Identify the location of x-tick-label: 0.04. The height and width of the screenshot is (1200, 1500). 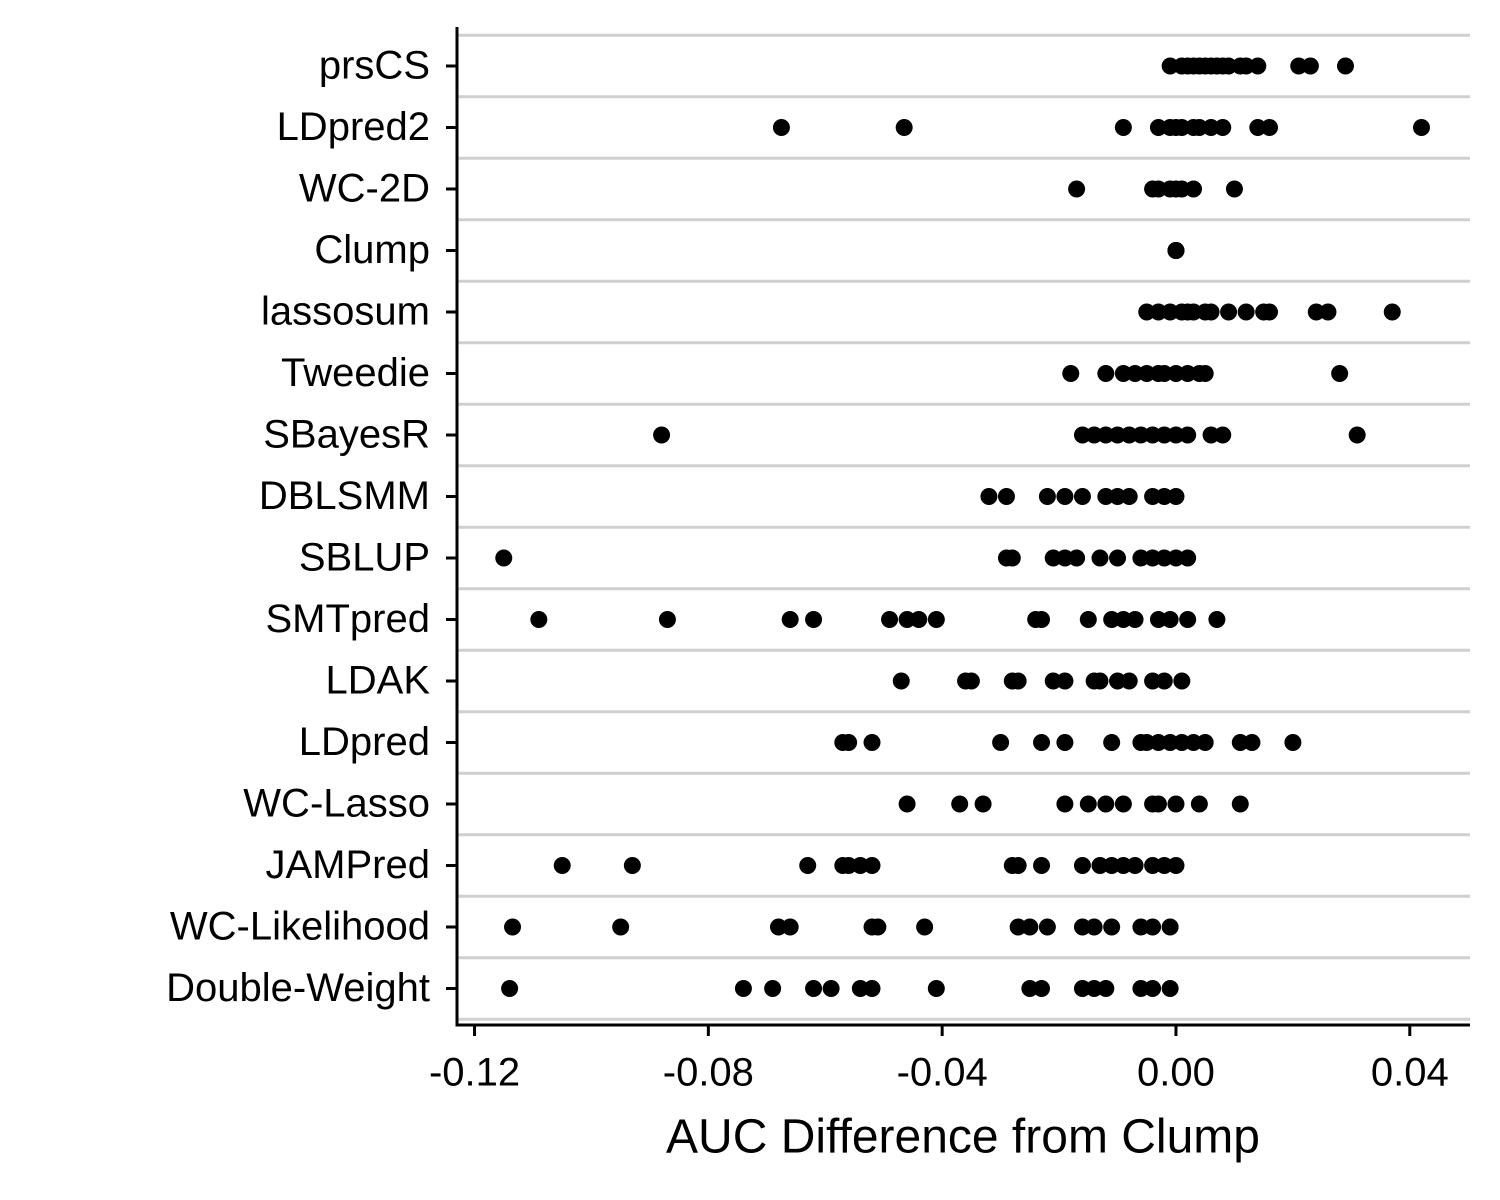
(1410, 1073).